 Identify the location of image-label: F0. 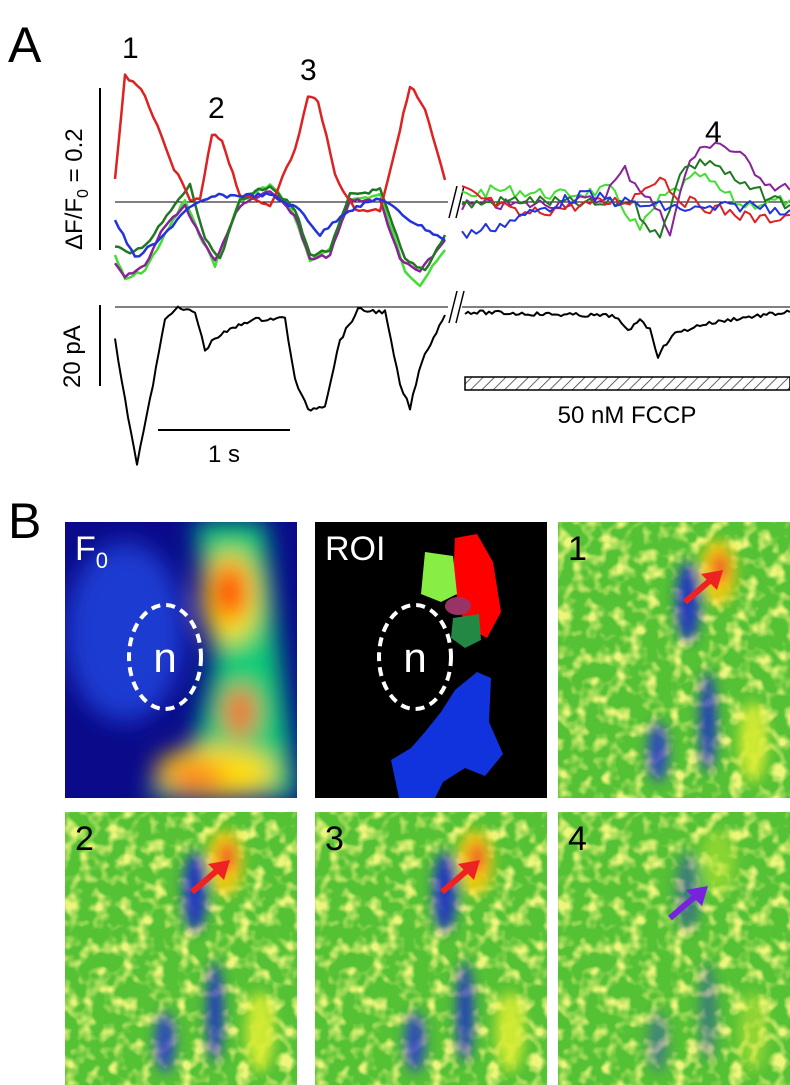
(91, 551).